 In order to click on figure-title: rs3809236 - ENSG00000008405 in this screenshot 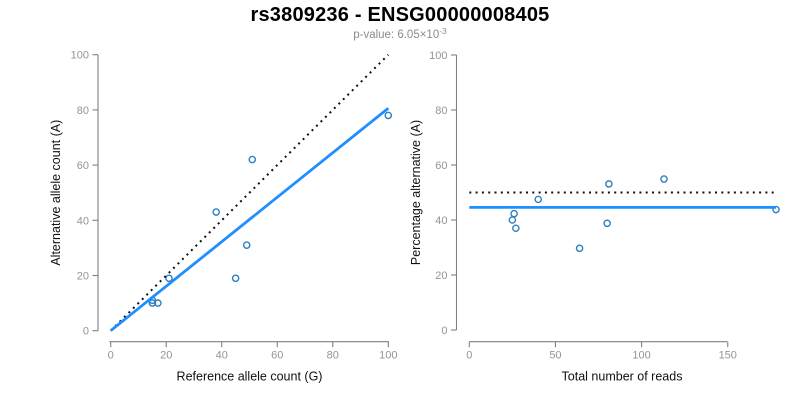, I will do `click(400, 15)`.